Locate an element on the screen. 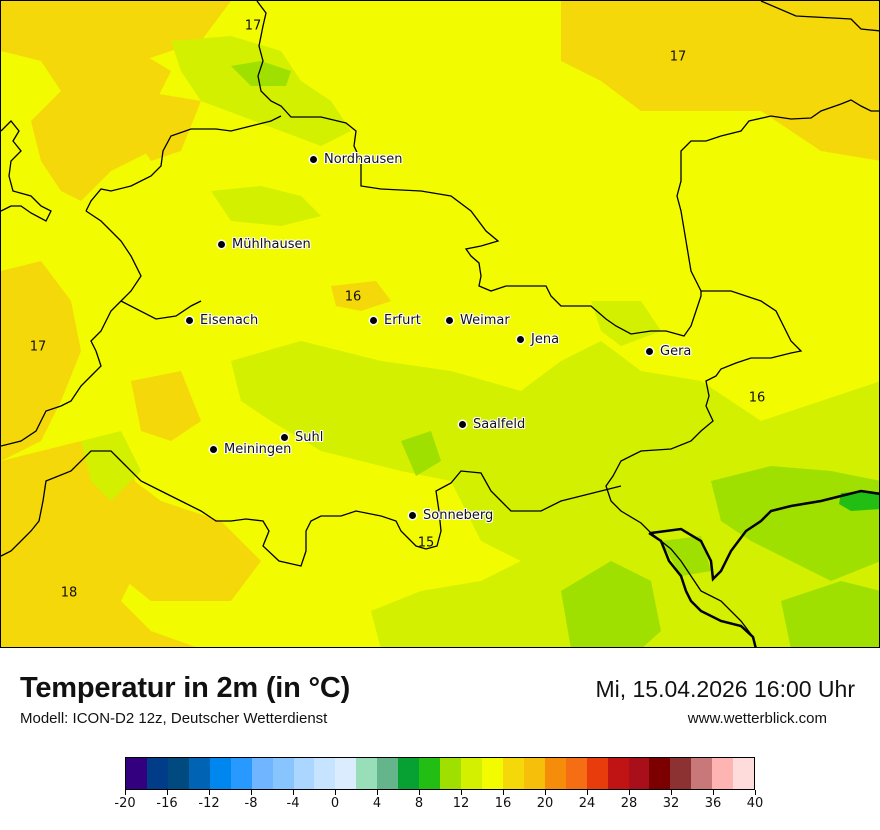  city-marker: Eisenach is located at coordinates (222, 320).